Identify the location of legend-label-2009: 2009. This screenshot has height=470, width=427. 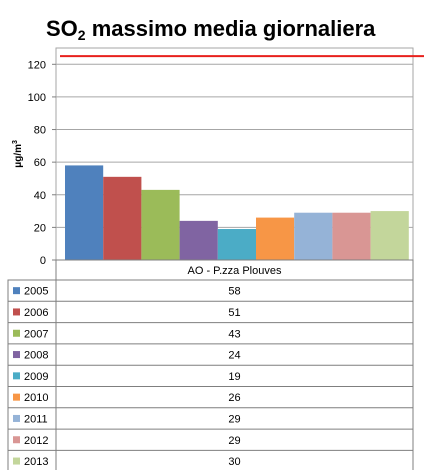
(36, 377).